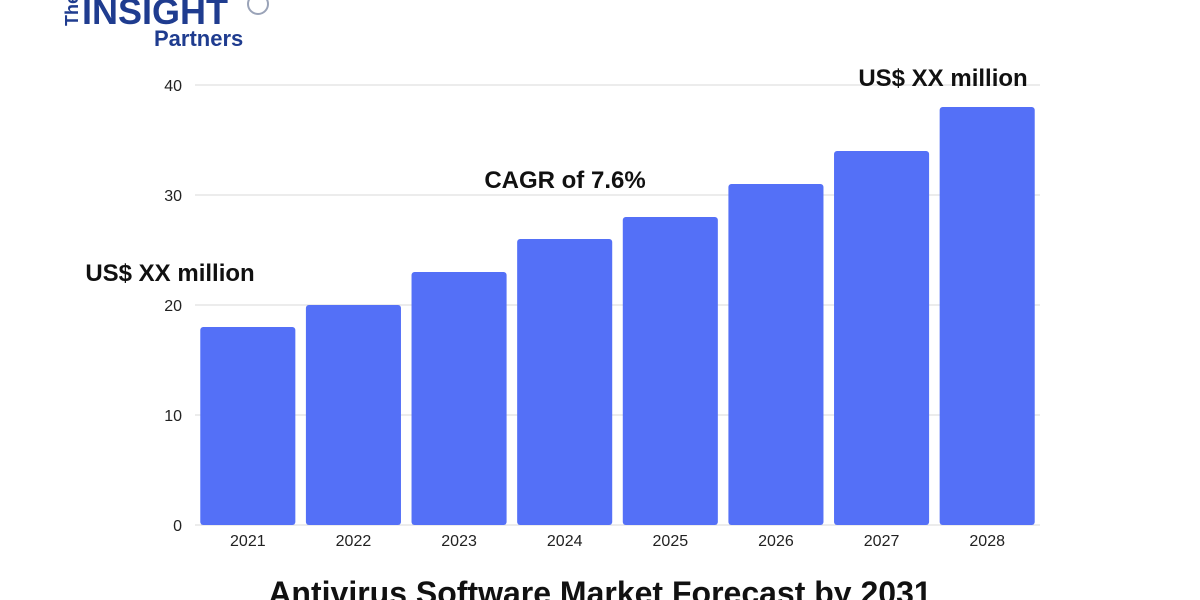 This screenshot has height=600, width=1200. What do you see at coordinates (776, 541) in the screenshot?
I see `x-tick-label: 2026` at bounding box center [776, 541].